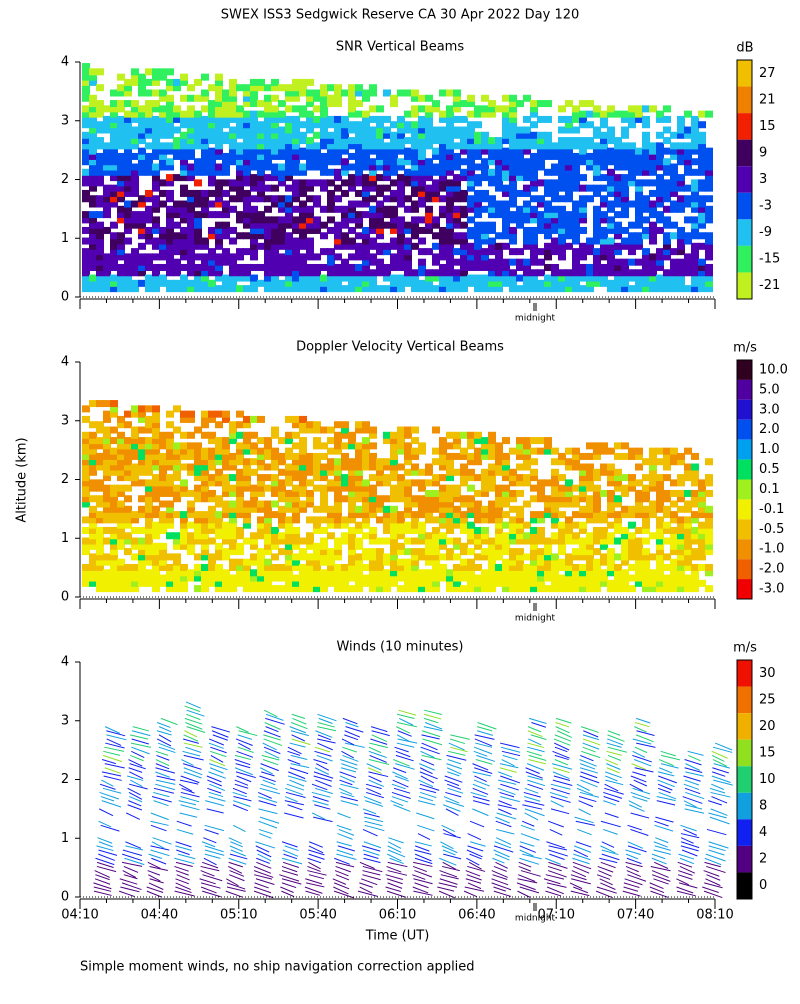 This screenshot has height=1004, width=800. What do you see at coordinates (767, 126) in the screenshot?
I see `colorbar-tick-label: 15` at bounding box center [767, 126].